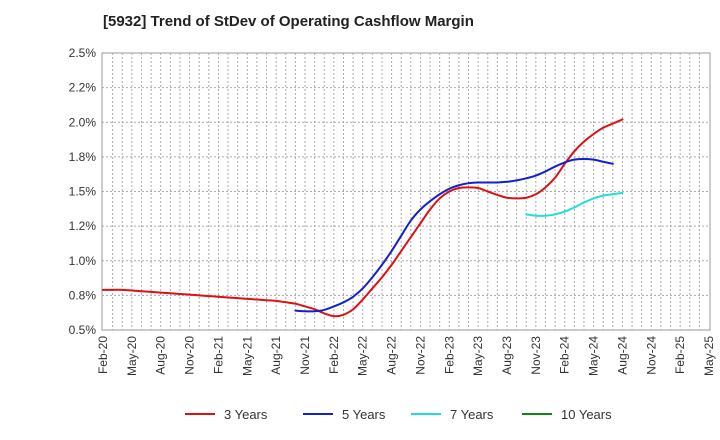 The image size is (720, 440). What do you see at coordinates (132, 356) in the screenshot?
I see `x-tick-label: May-20` at bounding box center [132, 356].